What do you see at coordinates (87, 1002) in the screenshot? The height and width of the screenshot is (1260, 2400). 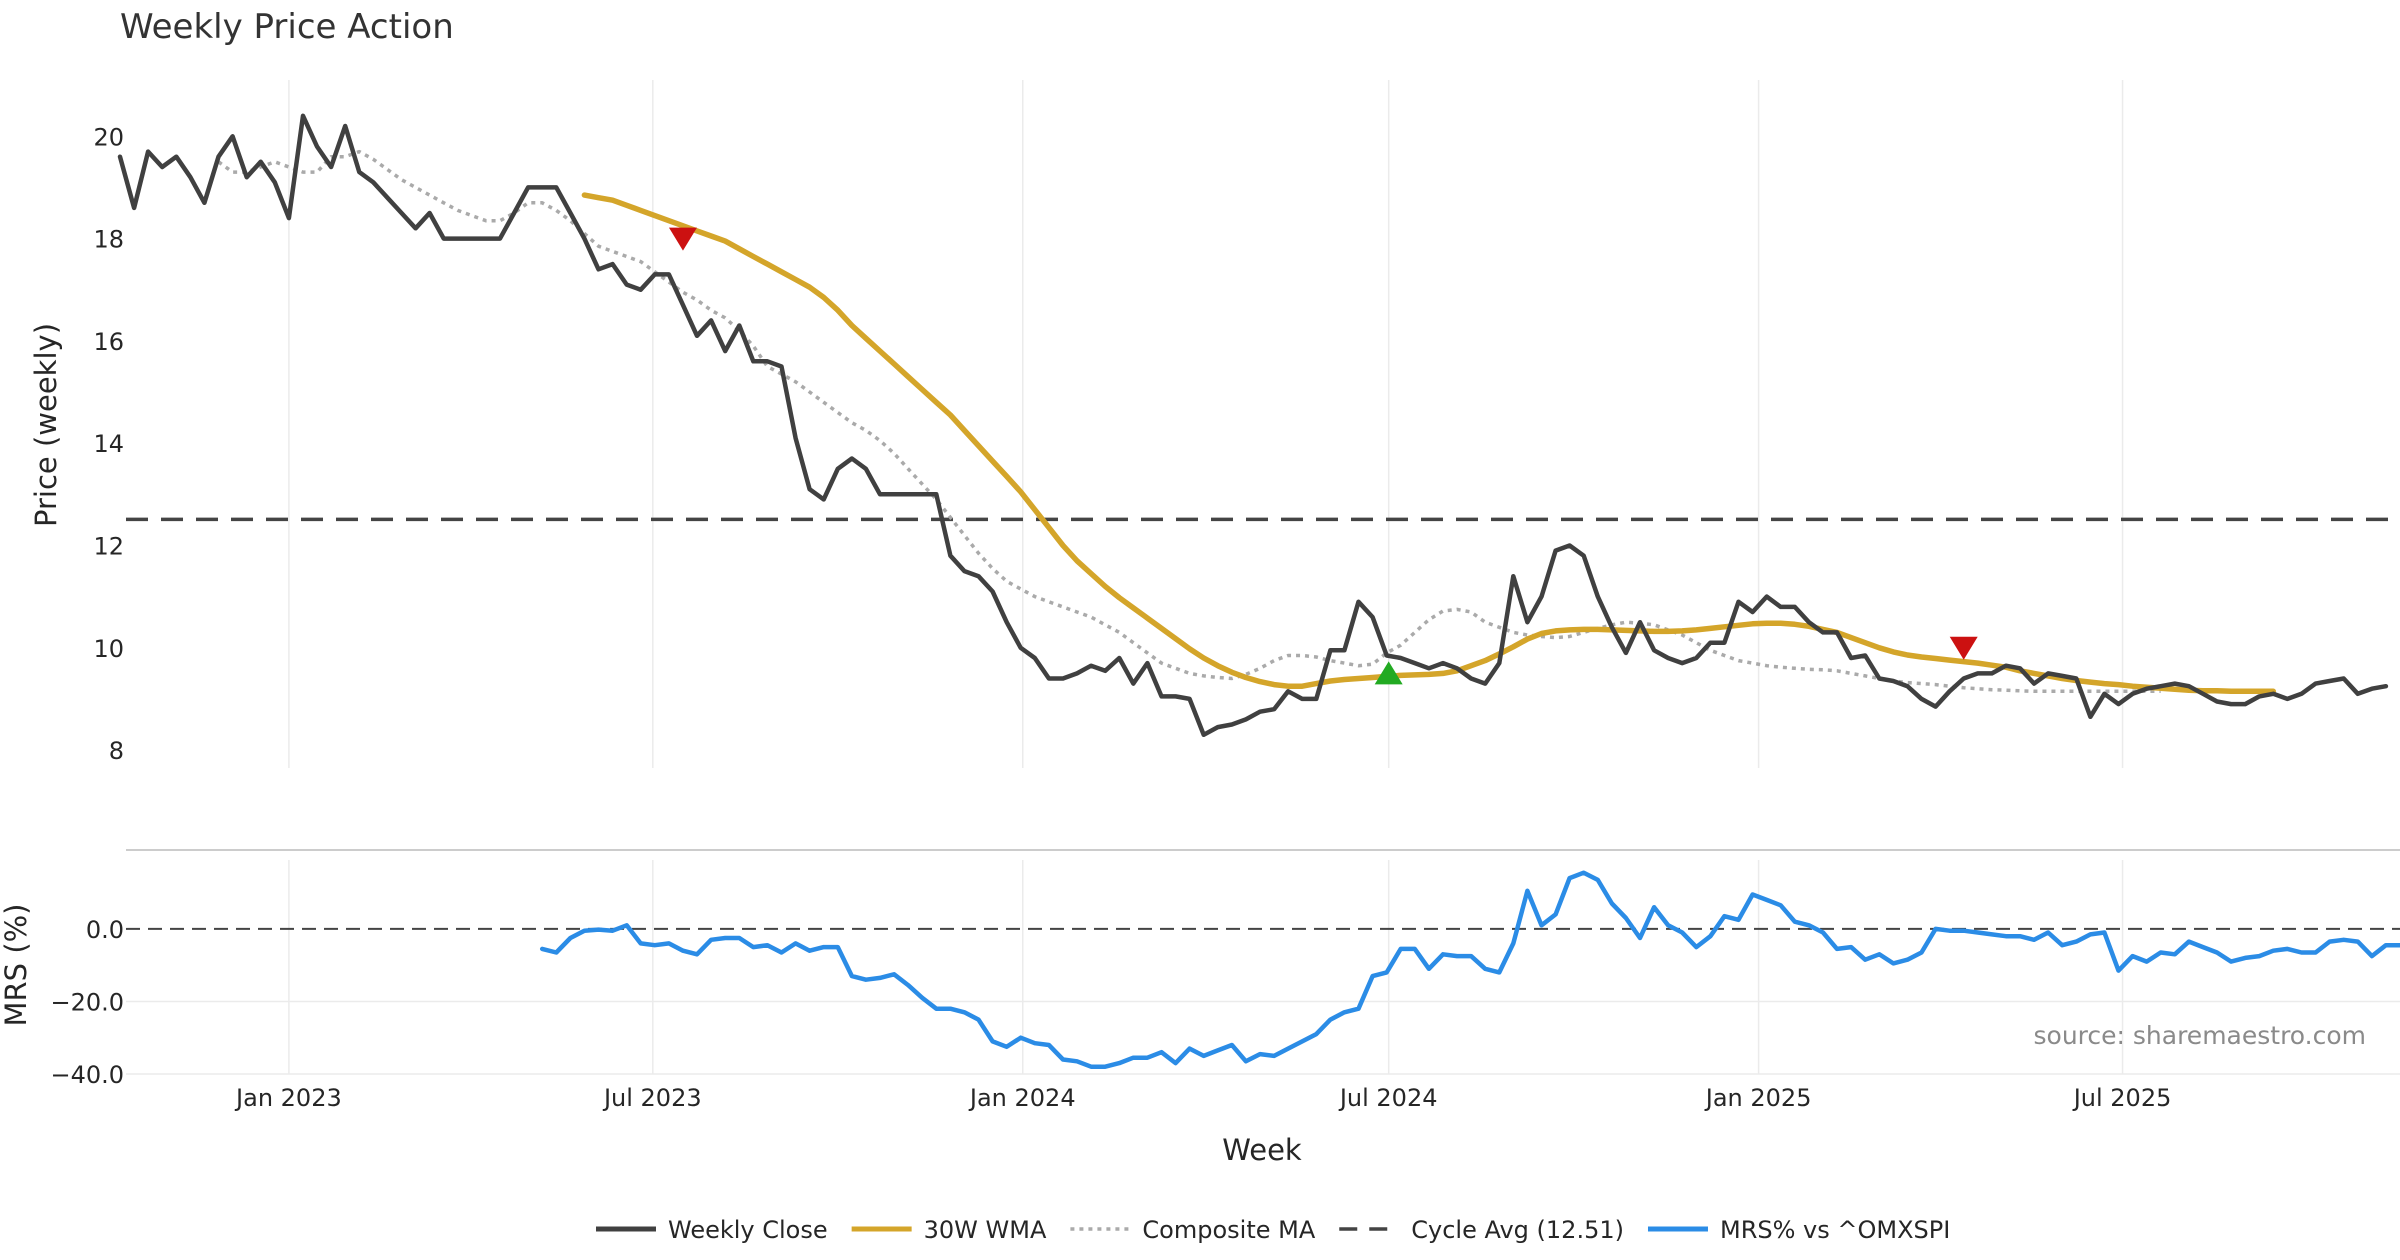 I see `mrs-tick-label: −20.0` at bounding box center [87, 1002].